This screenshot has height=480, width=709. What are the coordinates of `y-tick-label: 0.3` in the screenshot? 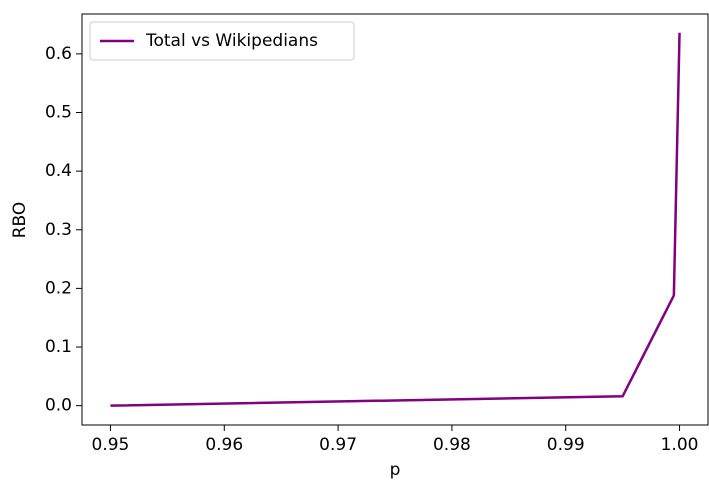 It's located at (58, 230).